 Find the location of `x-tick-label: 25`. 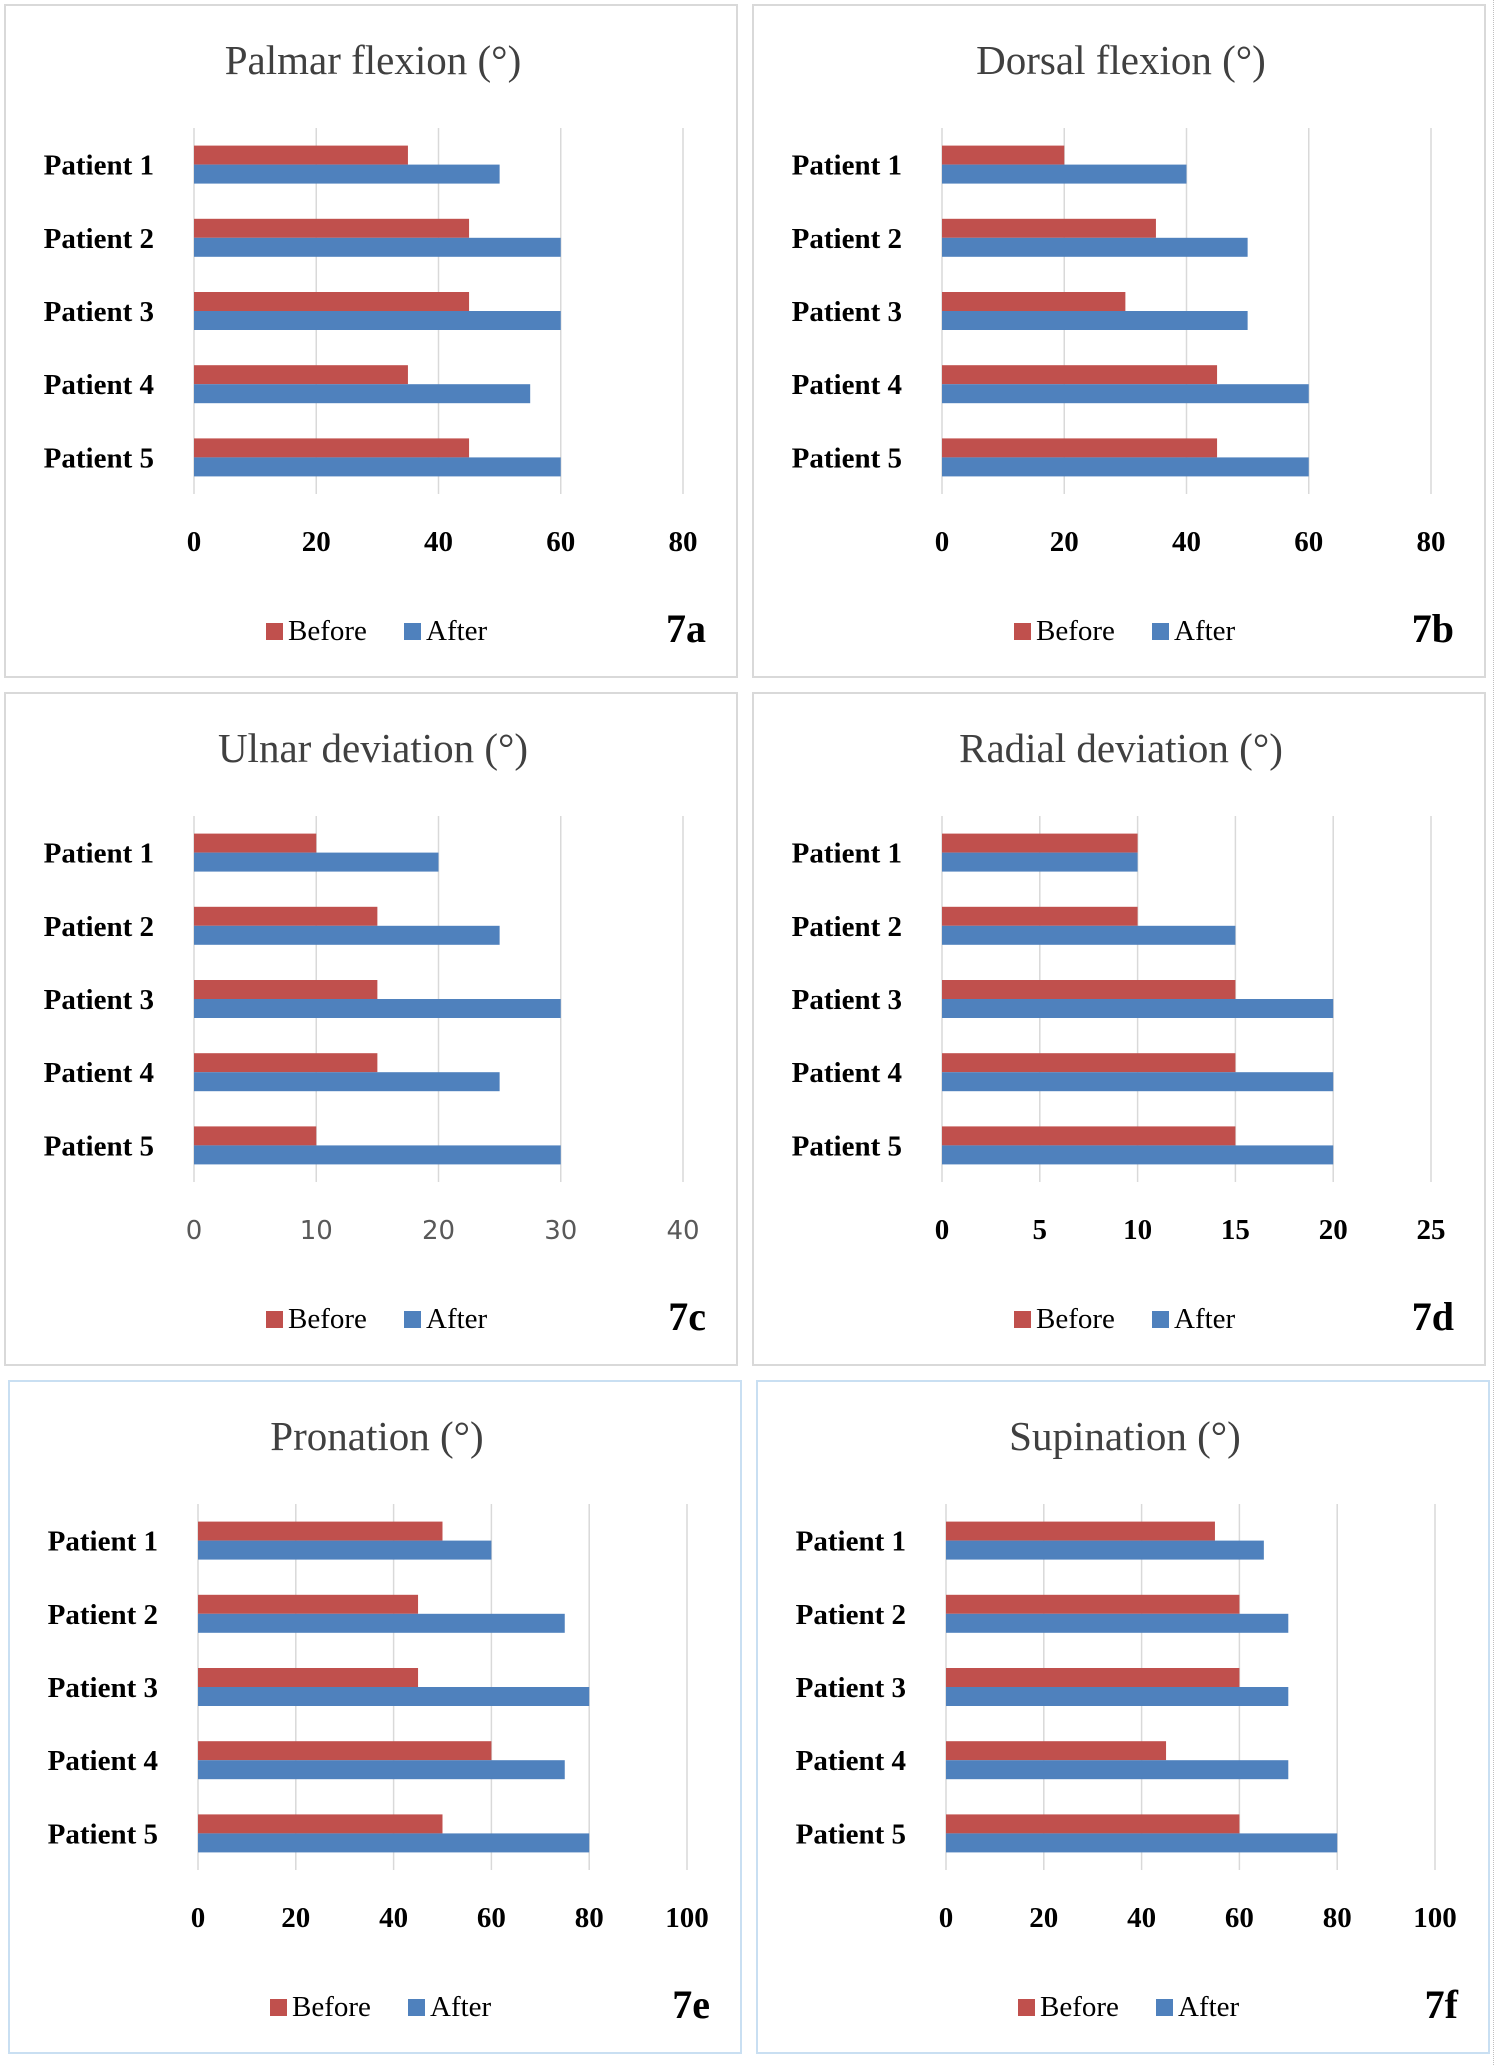

x-tick-label: 25 is located at coordinates (1431, 1230).